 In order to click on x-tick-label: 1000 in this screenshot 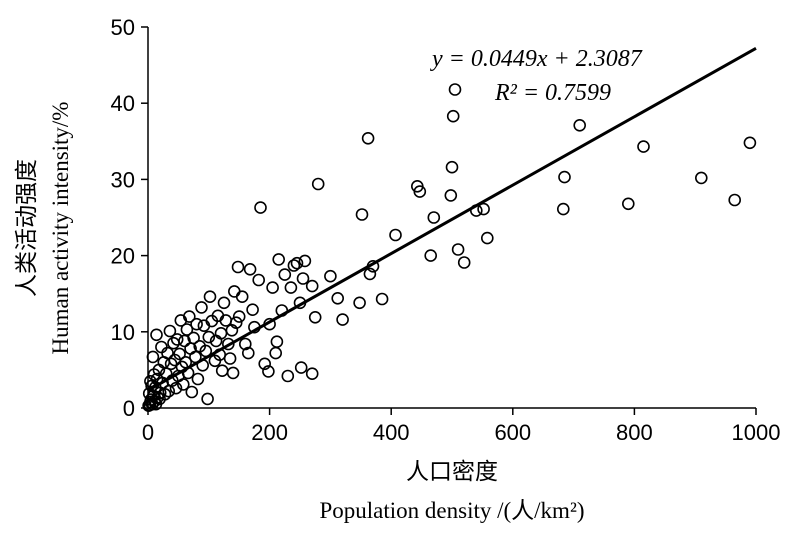, I will do `click(756, 432)`.